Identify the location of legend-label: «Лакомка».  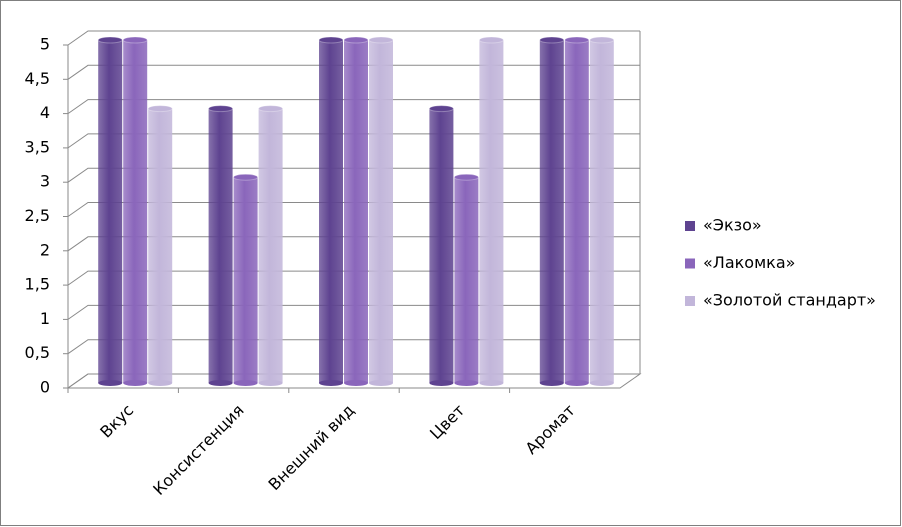
(749, 262).